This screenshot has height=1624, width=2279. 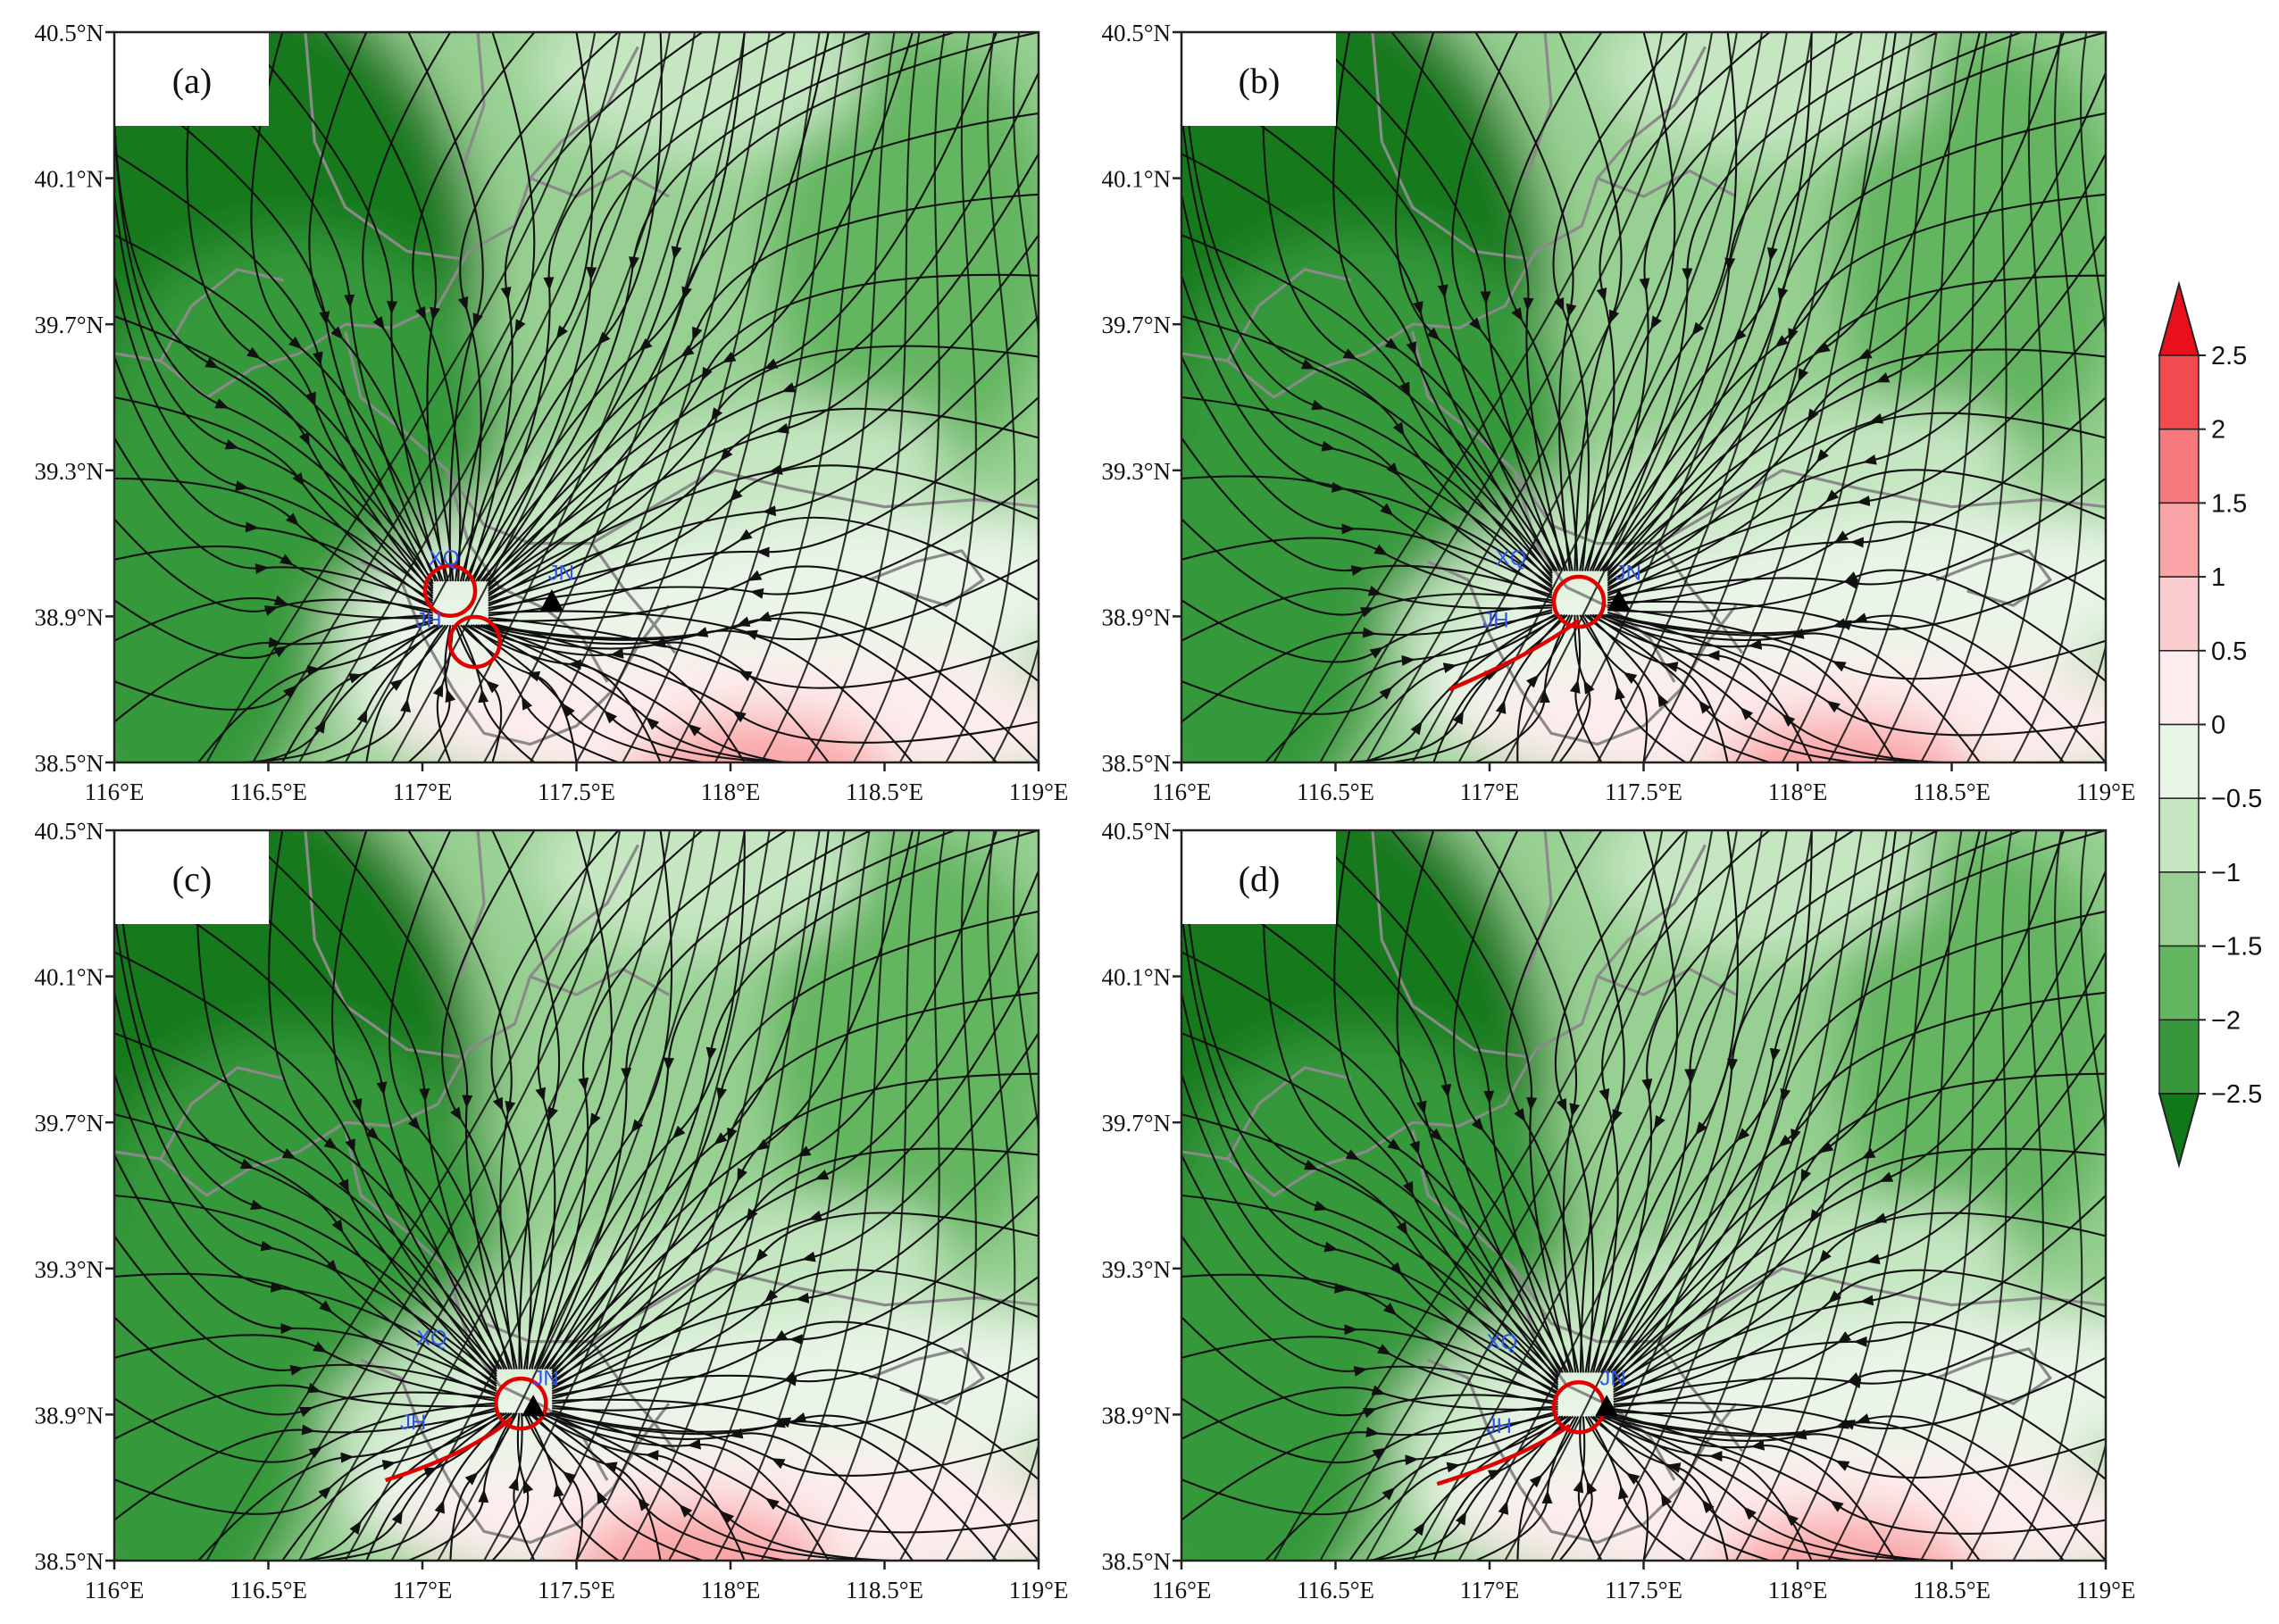 I want to click on x-tick-label: 118°E, so click(x=731, y=792).